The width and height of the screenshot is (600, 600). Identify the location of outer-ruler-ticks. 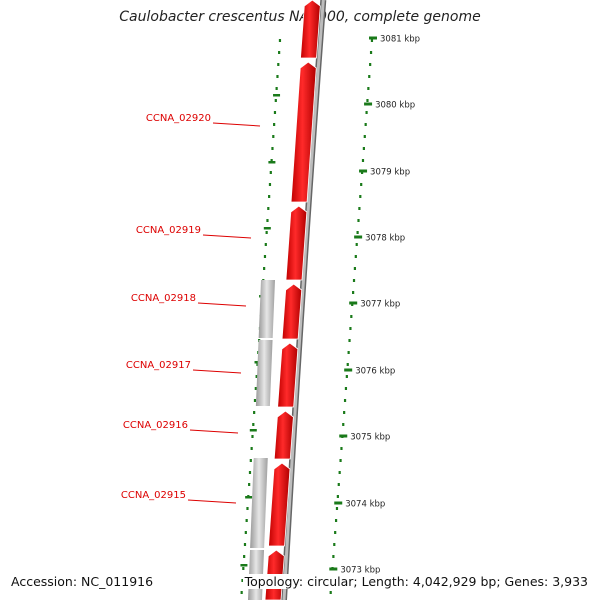
(351, 316).